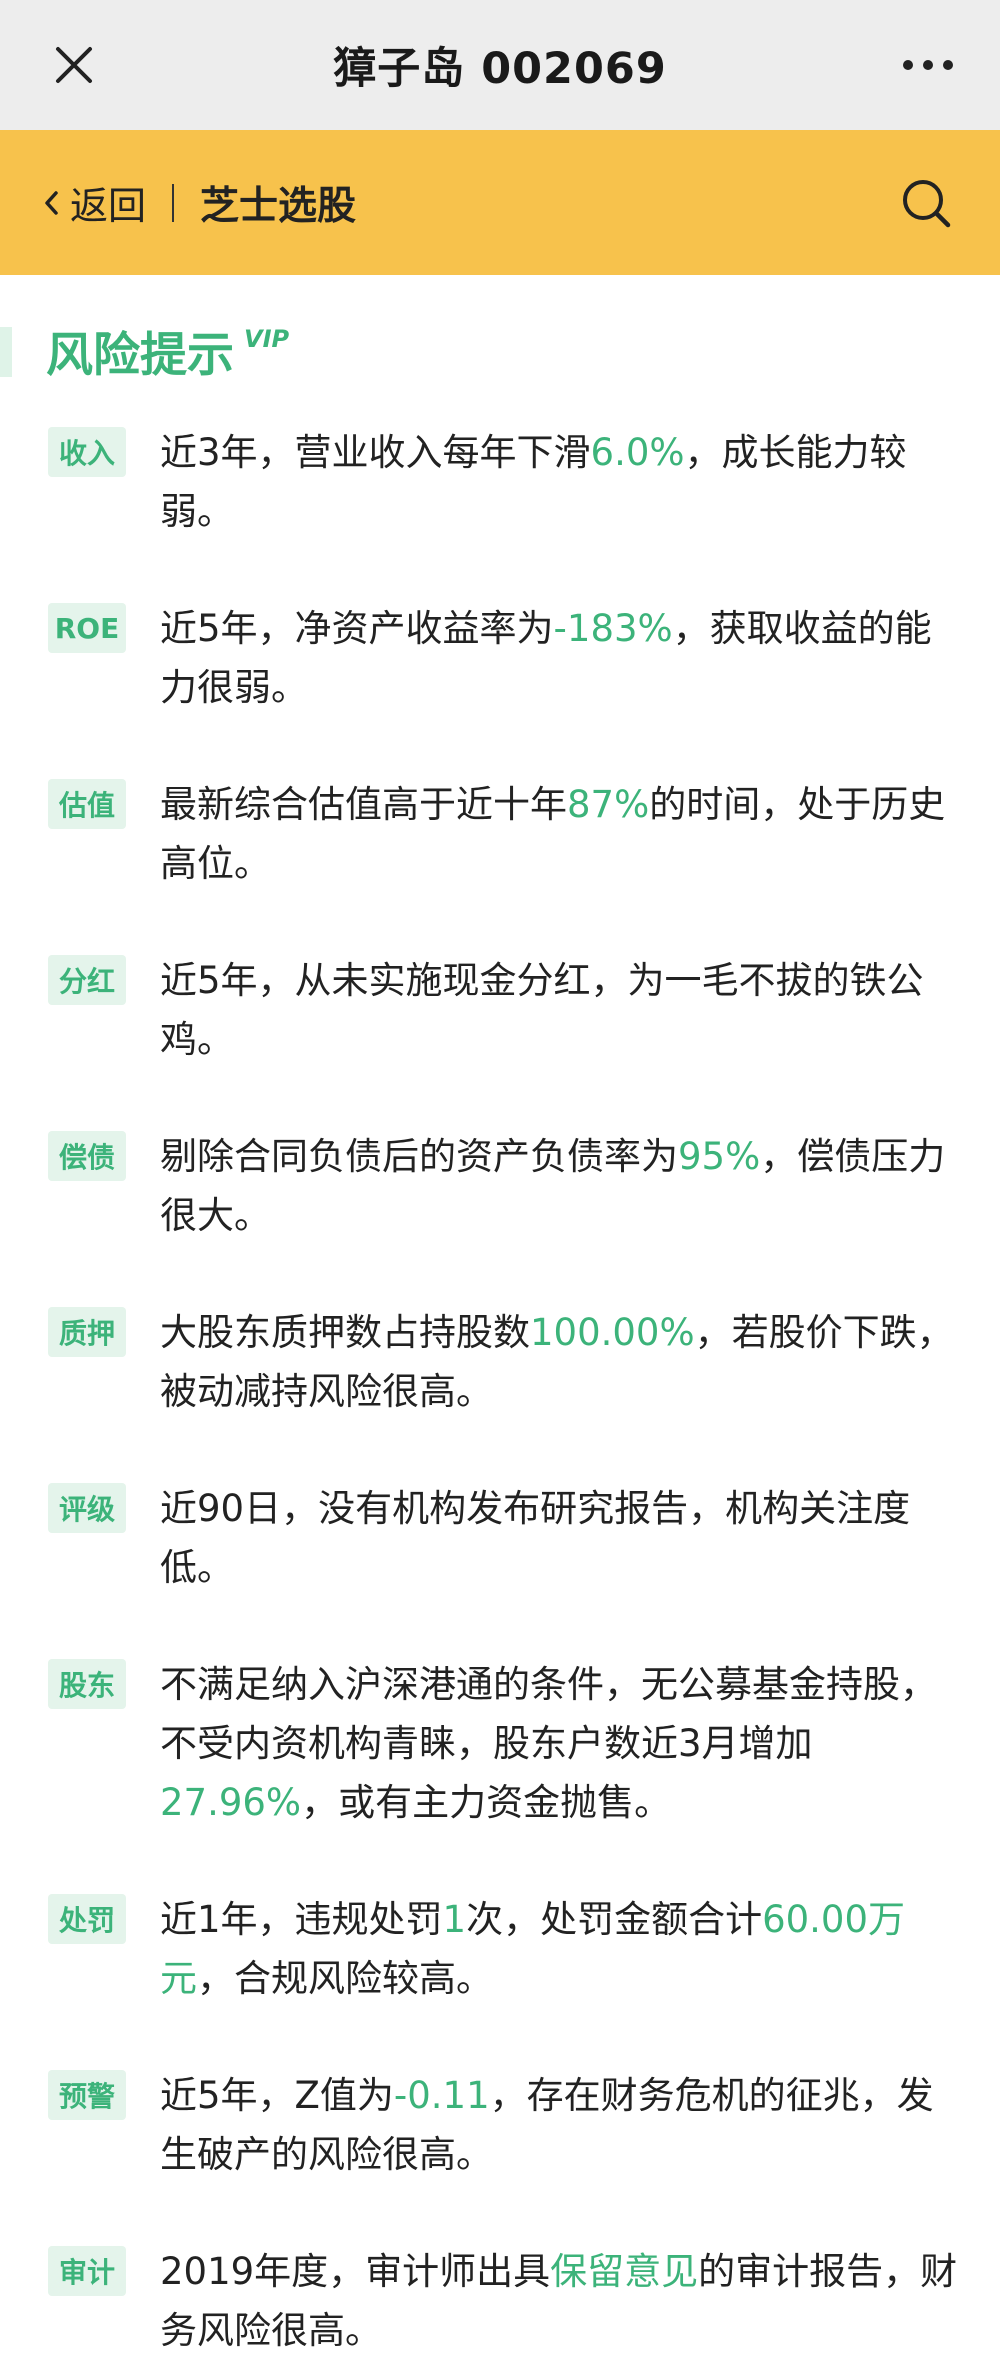  I want to click on window-title: 獐子岛 002069, so click(500, 69).